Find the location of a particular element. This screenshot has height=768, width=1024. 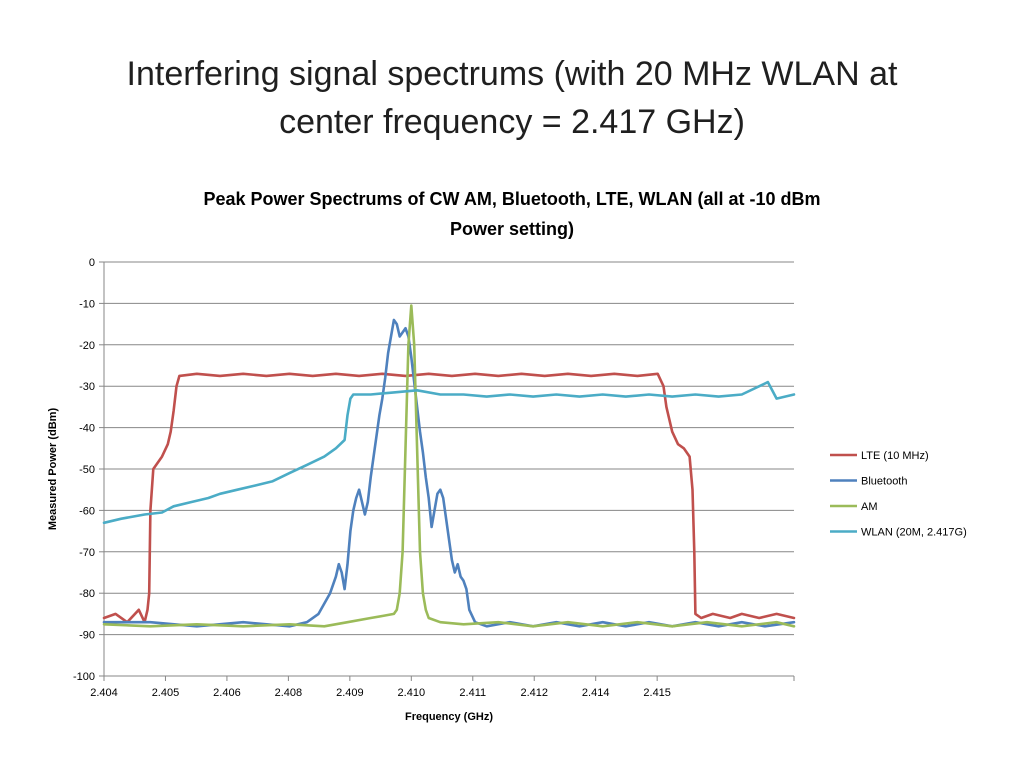

x-tick-label: 2.406 is located at coordinates (227, 693).